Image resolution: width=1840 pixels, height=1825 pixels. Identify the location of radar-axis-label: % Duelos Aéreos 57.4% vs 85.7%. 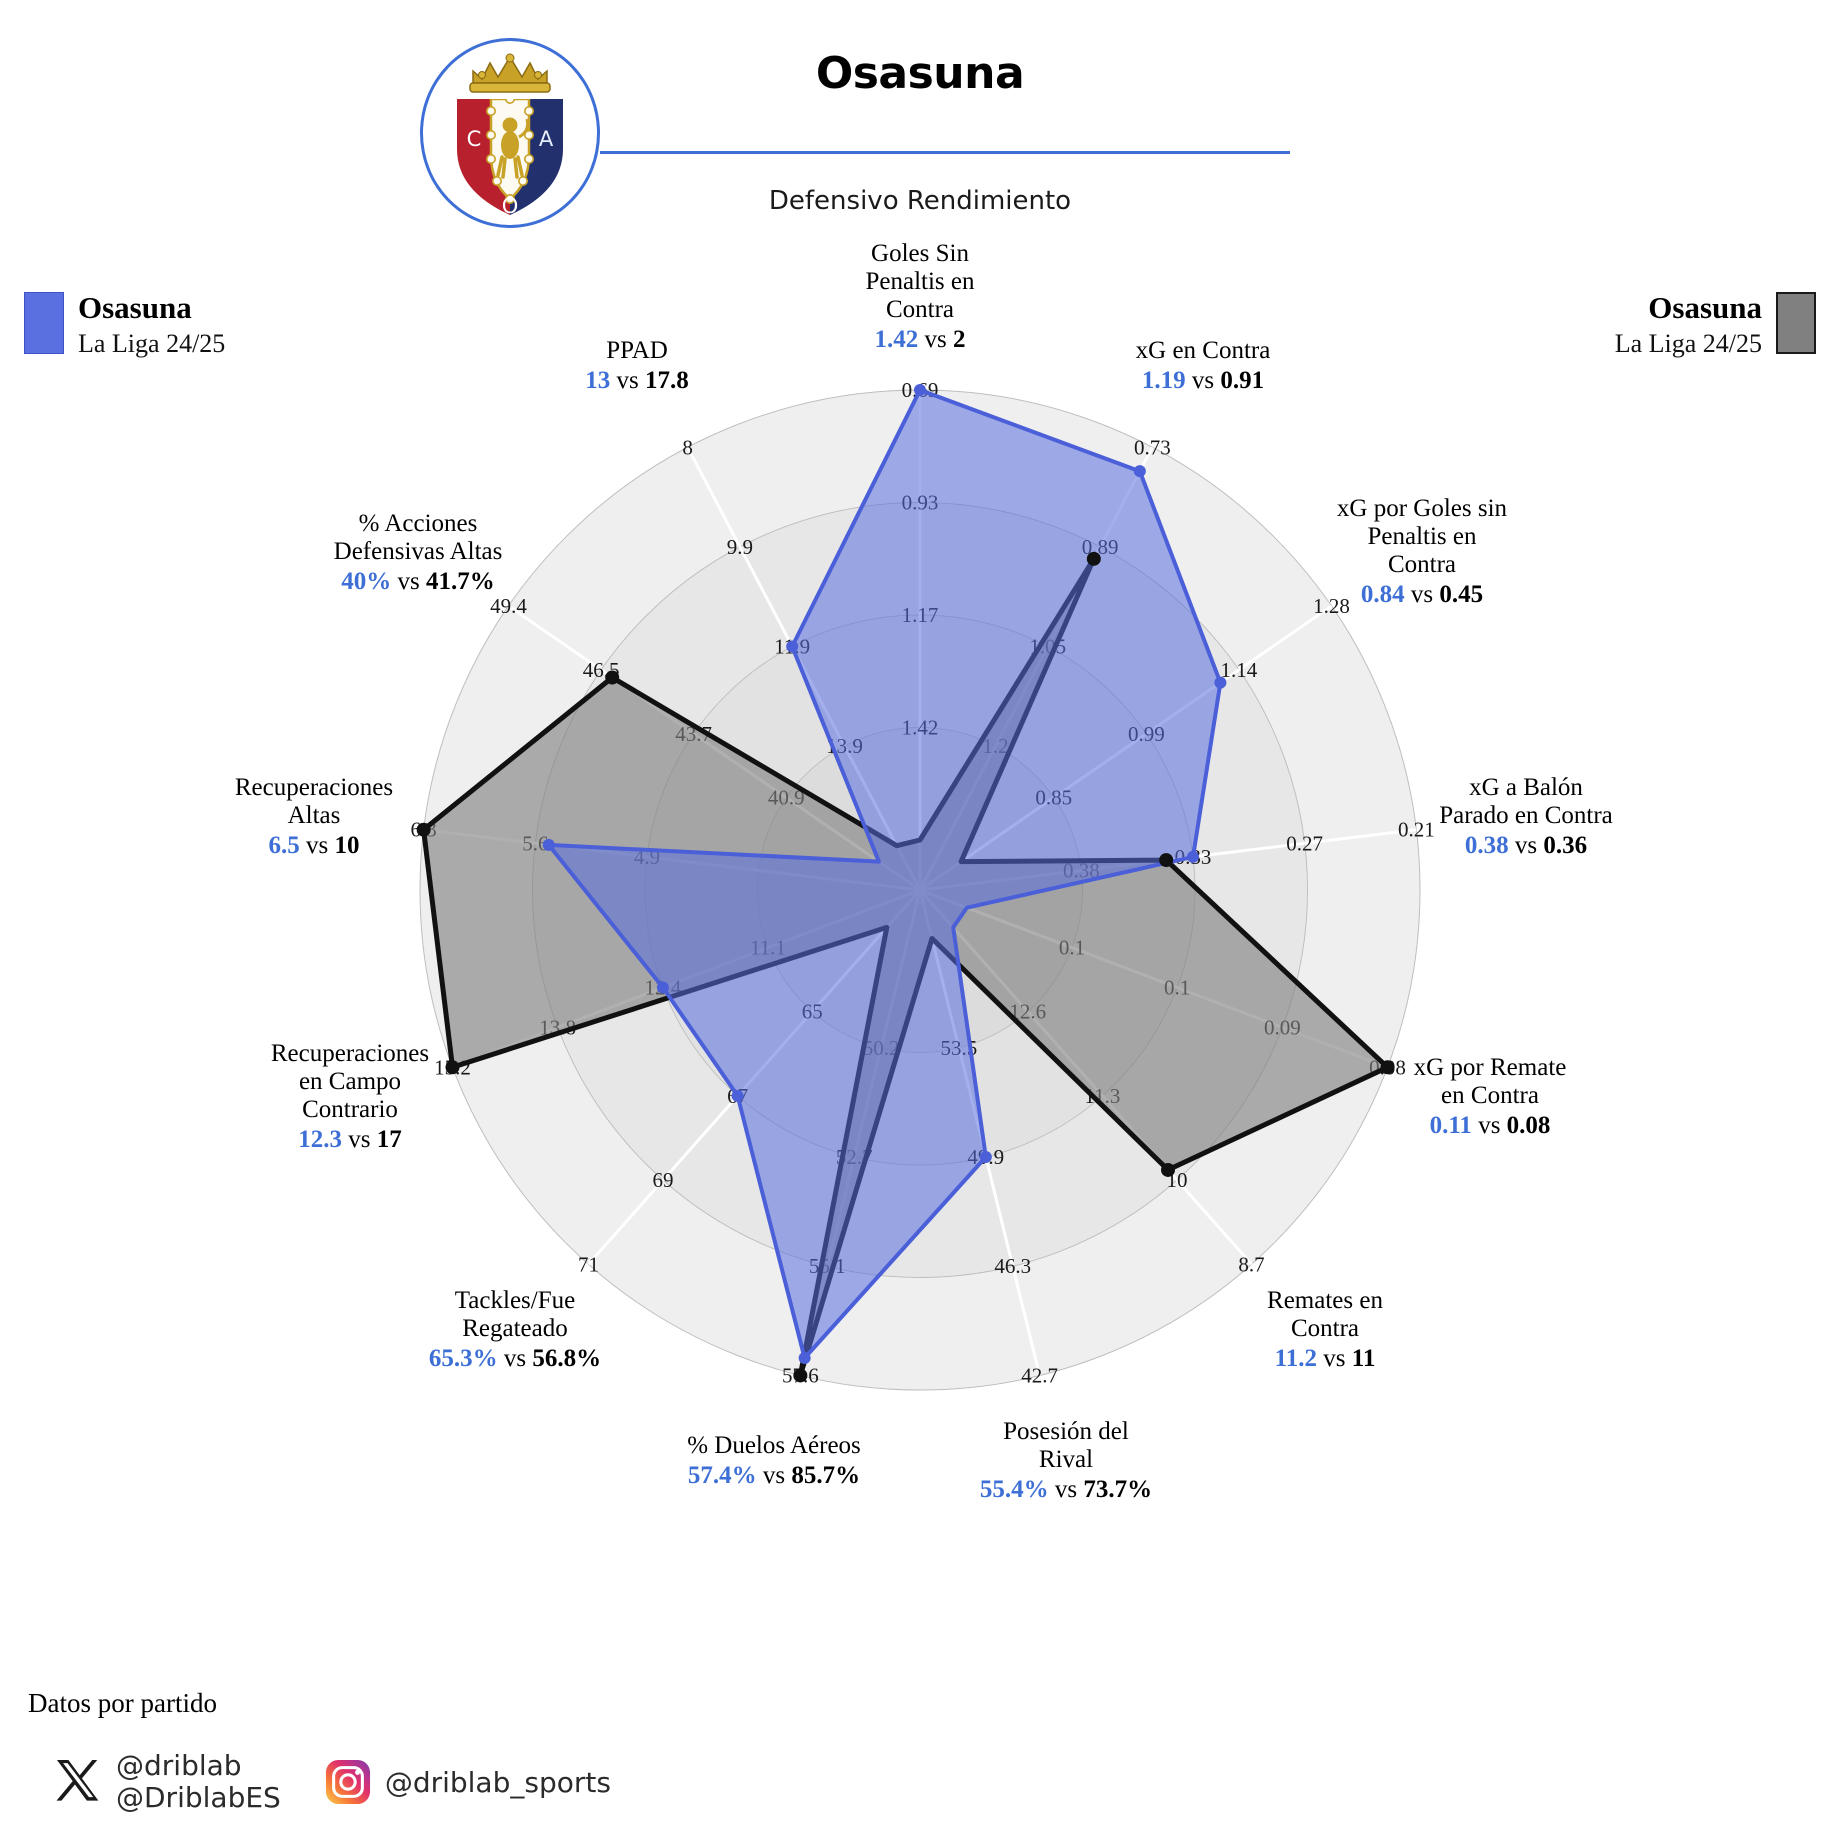
(774, 1461).